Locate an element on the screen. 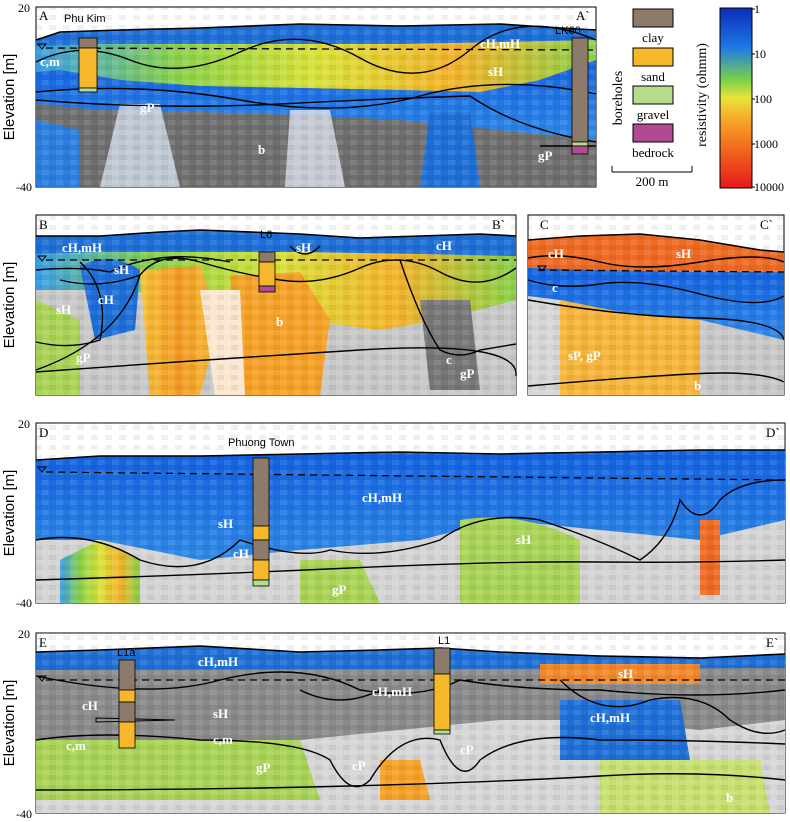  section-d-label-left: D is located at coordinates (43, 432).